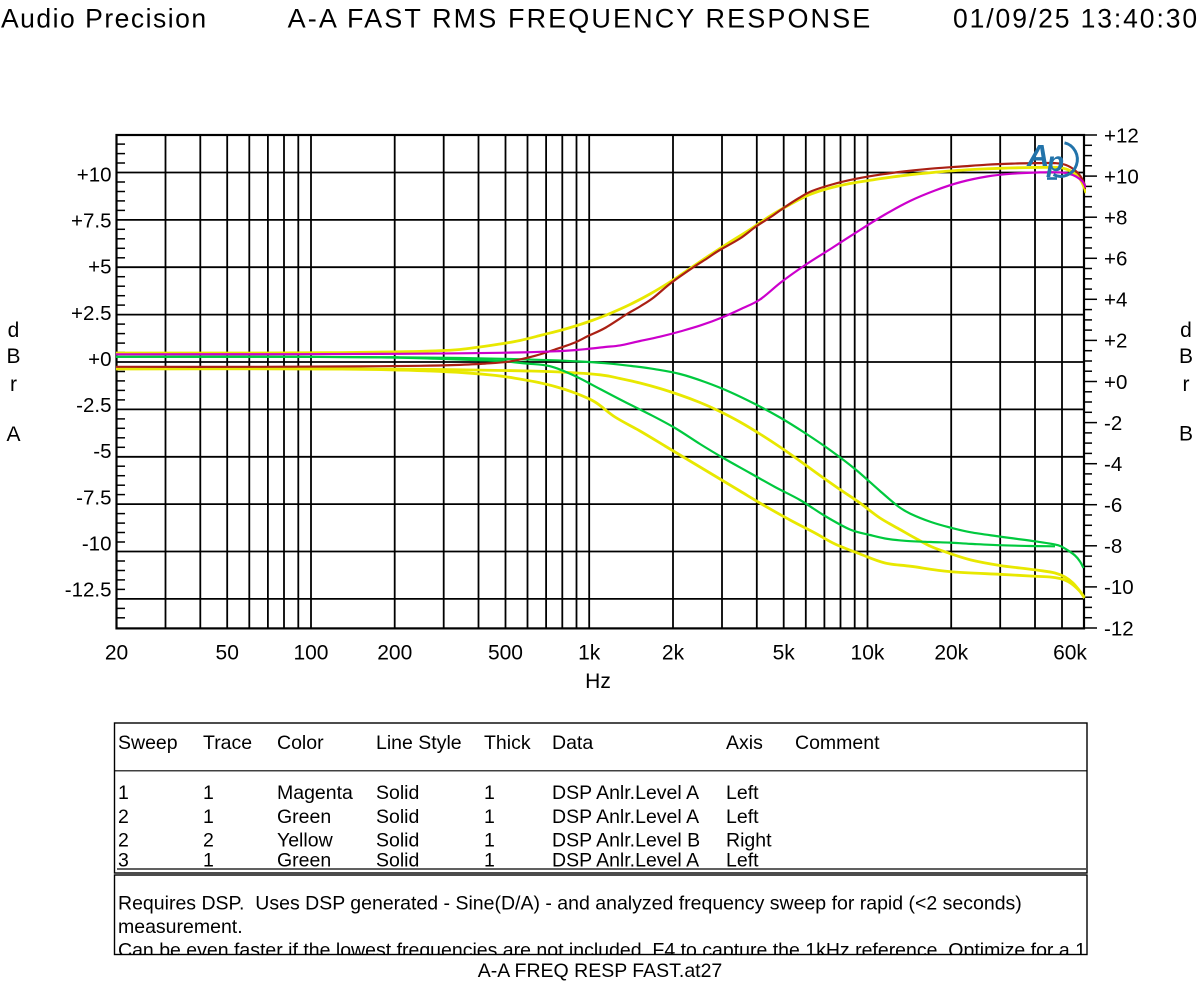 The height and width of the screenshot is (990, 1200). Describe the element at coordinates (589, 653) in the screenshot. I see `svg-text: 1k` at that location.